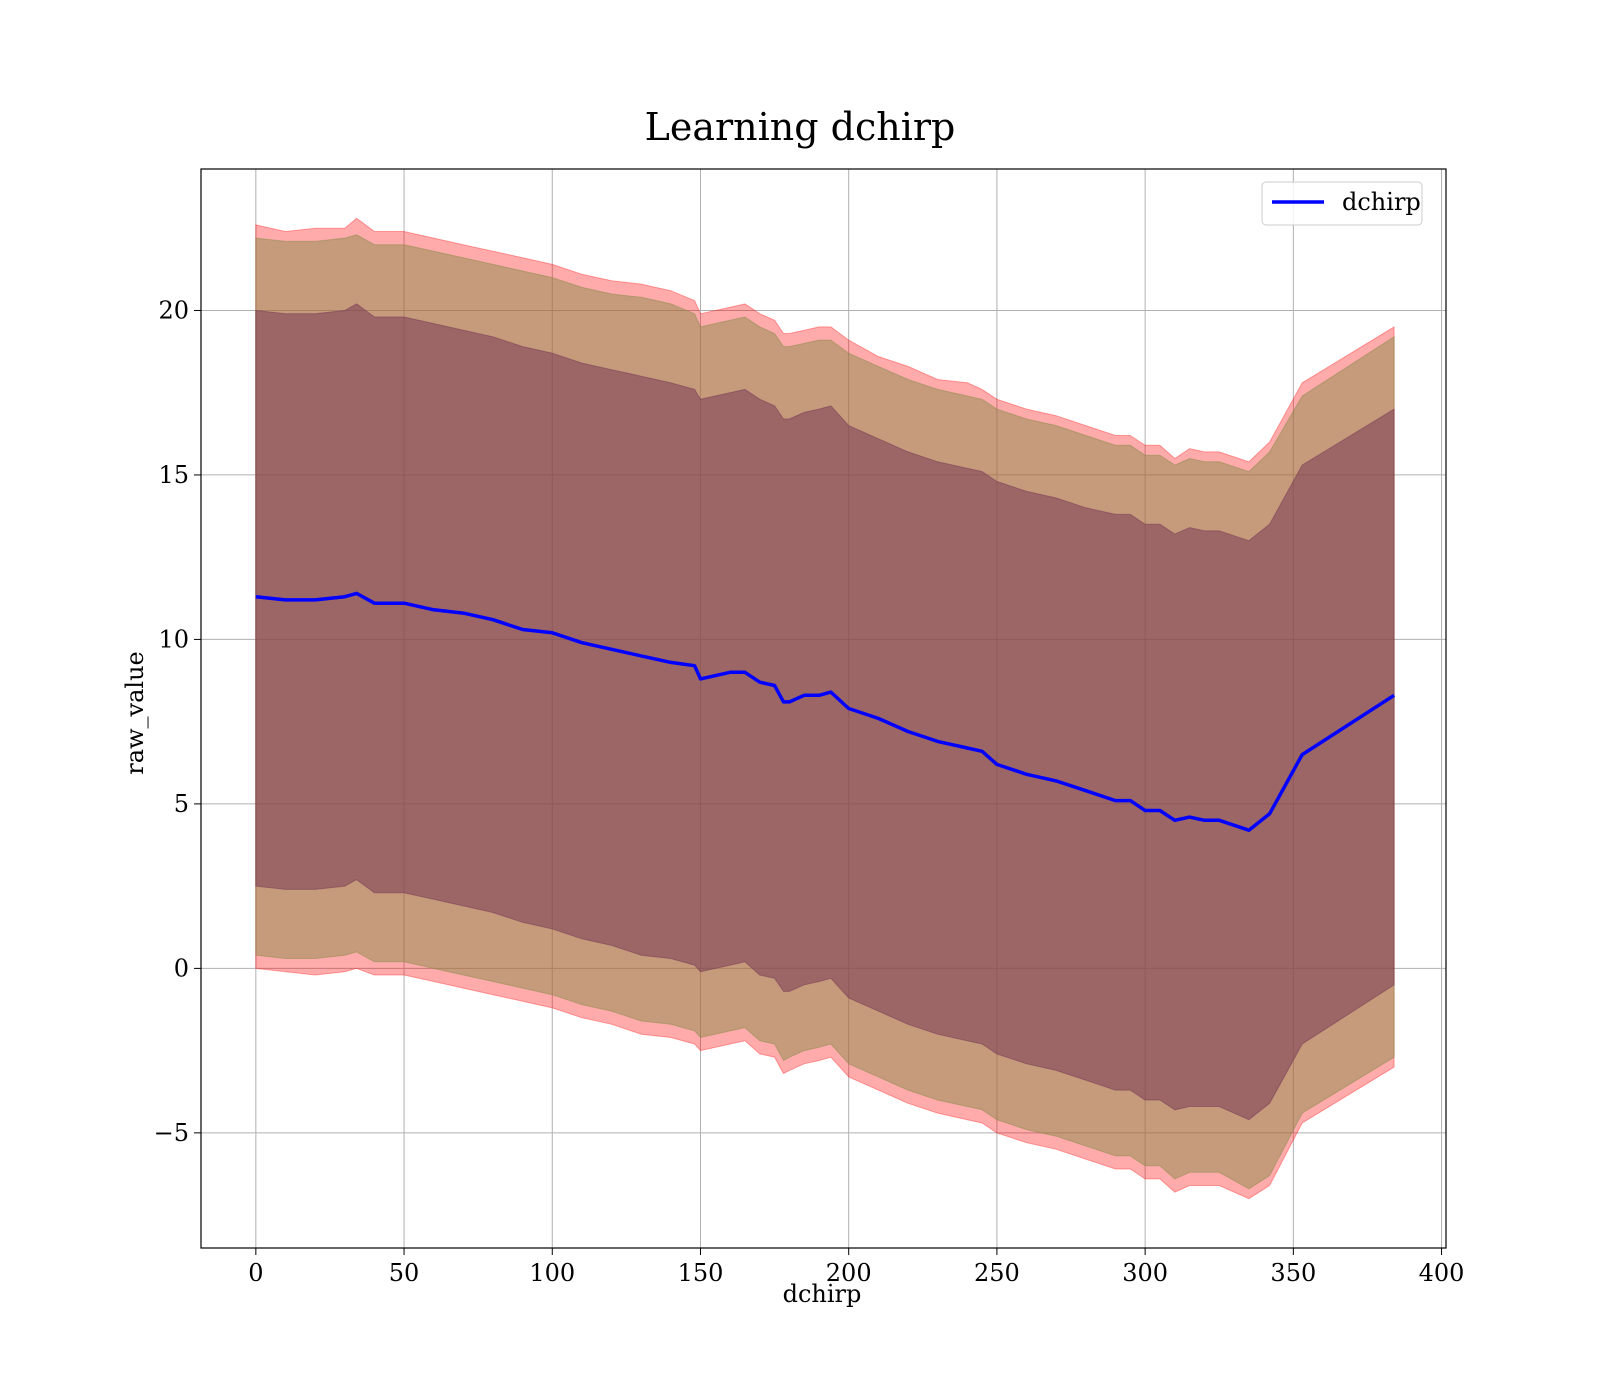  What do you see at coordinates (552, 1273) in the screenshot?
I see `x-tick-label: 100` at bounding box center [552, 1273].